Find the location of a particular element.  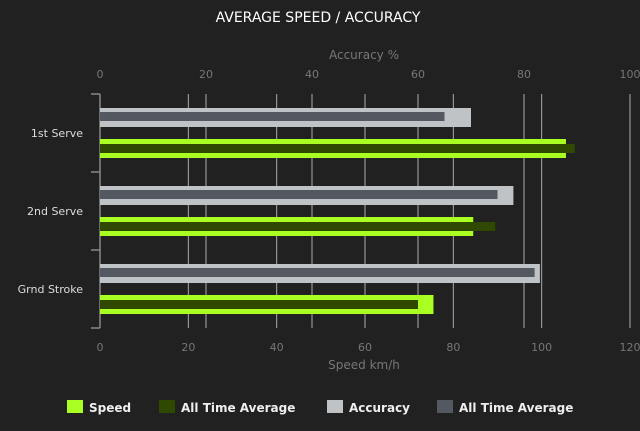

speed-tick-label: 100 is located at coordinates (541, 347).